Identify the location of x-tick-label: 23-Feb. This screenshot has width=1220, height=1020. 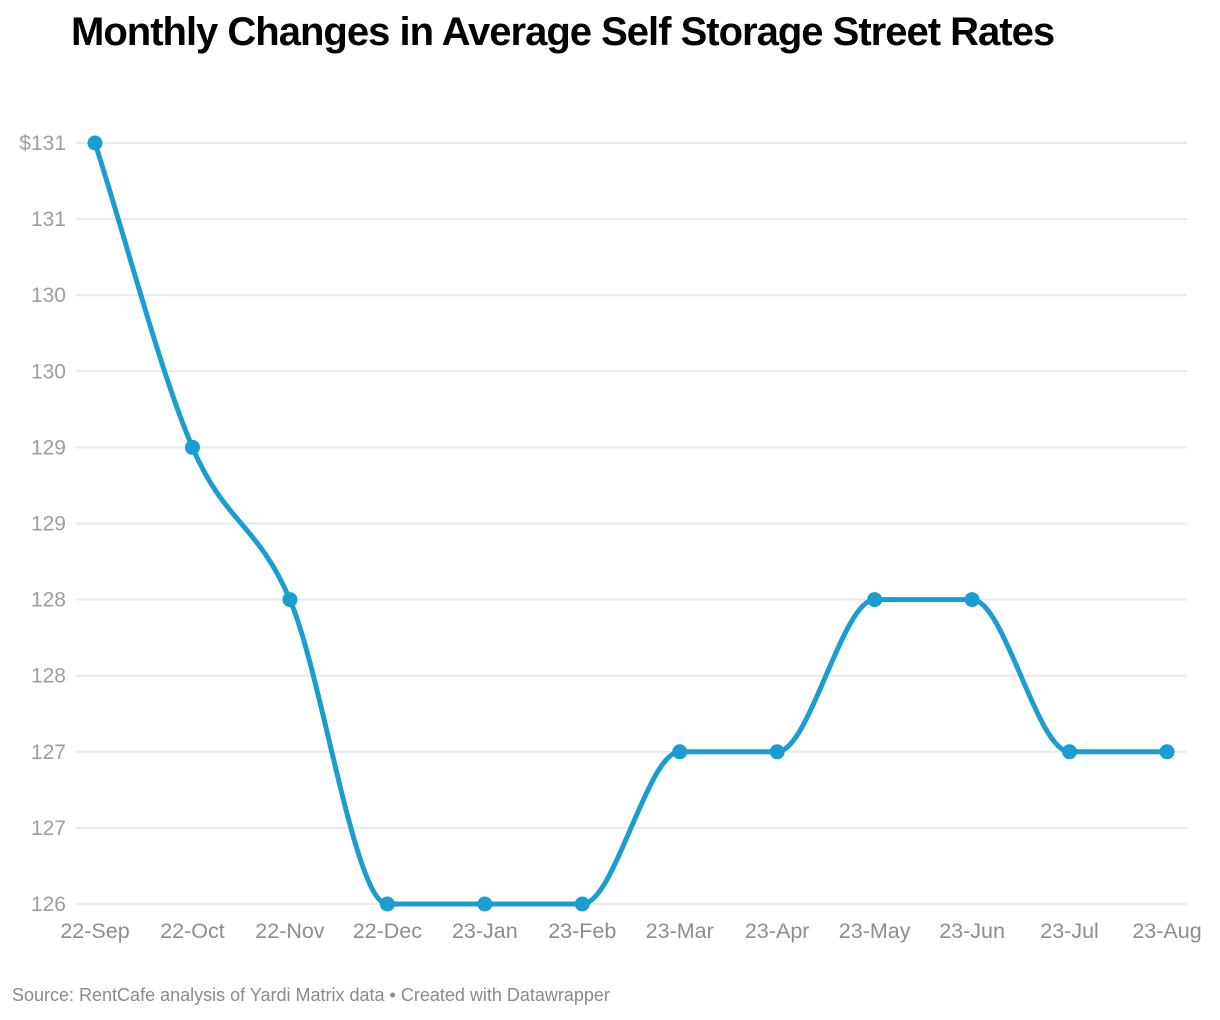
(582, 931).